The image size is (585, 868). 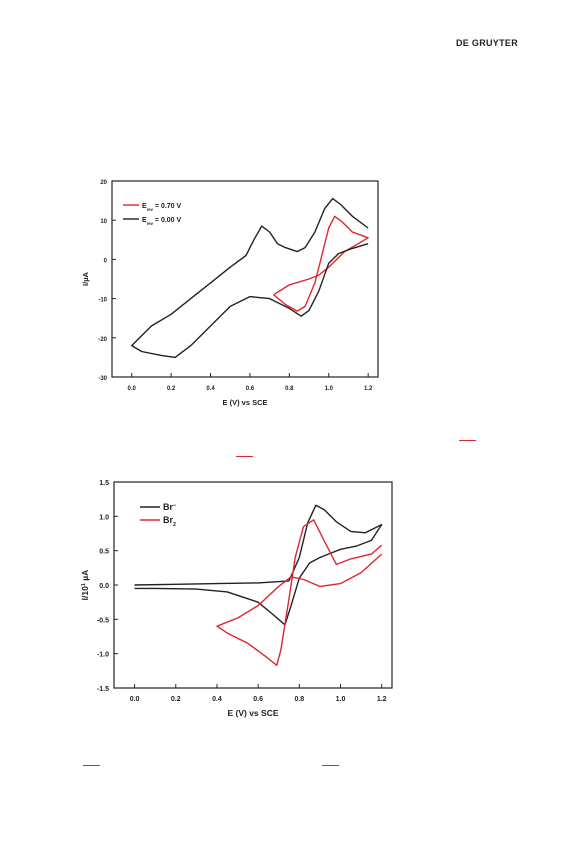 I want to click on legend-label: Erev = 0.70 V, so click(x=162, y=207).